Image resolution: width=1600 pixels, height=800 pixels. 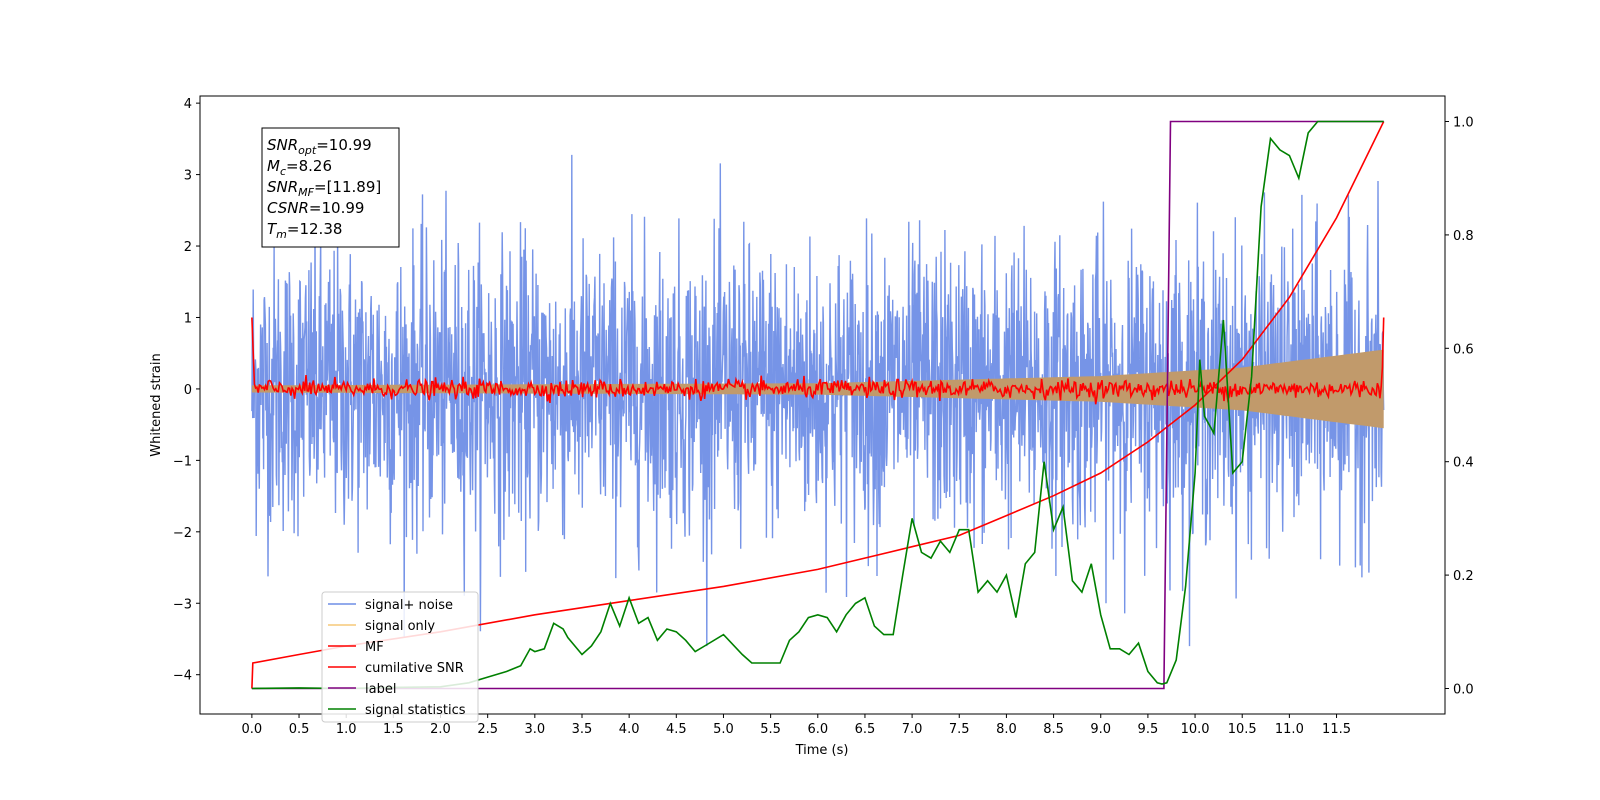 I want to click on info-line: SNRopt=10.99, so click(x=319, y=146).